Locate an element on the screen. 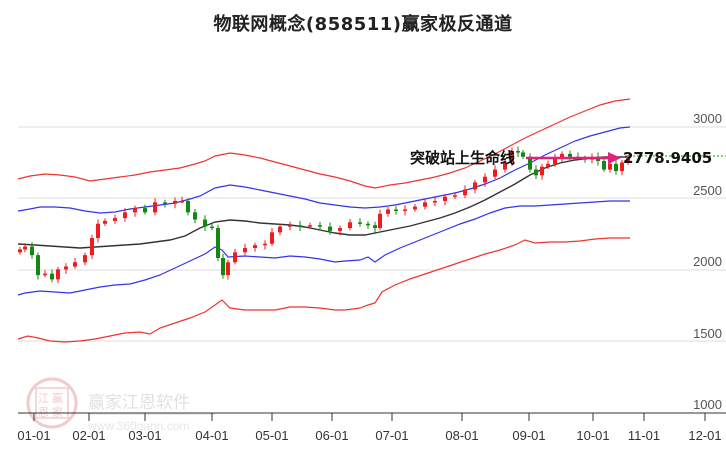  x-tick: 02-01 is located at coordinates (88, 435).